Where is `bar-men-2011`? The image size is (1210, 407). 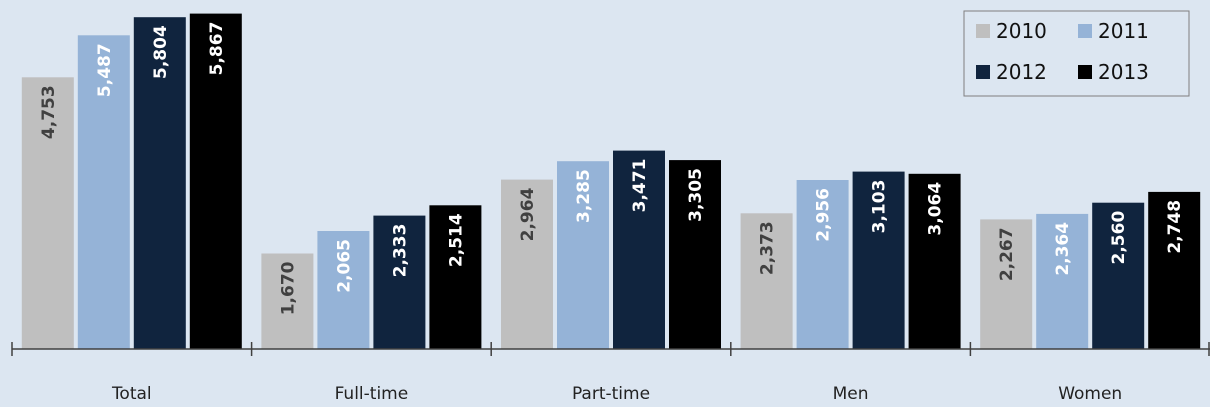
bar-men-2011 is located at coordinates (822, 264).